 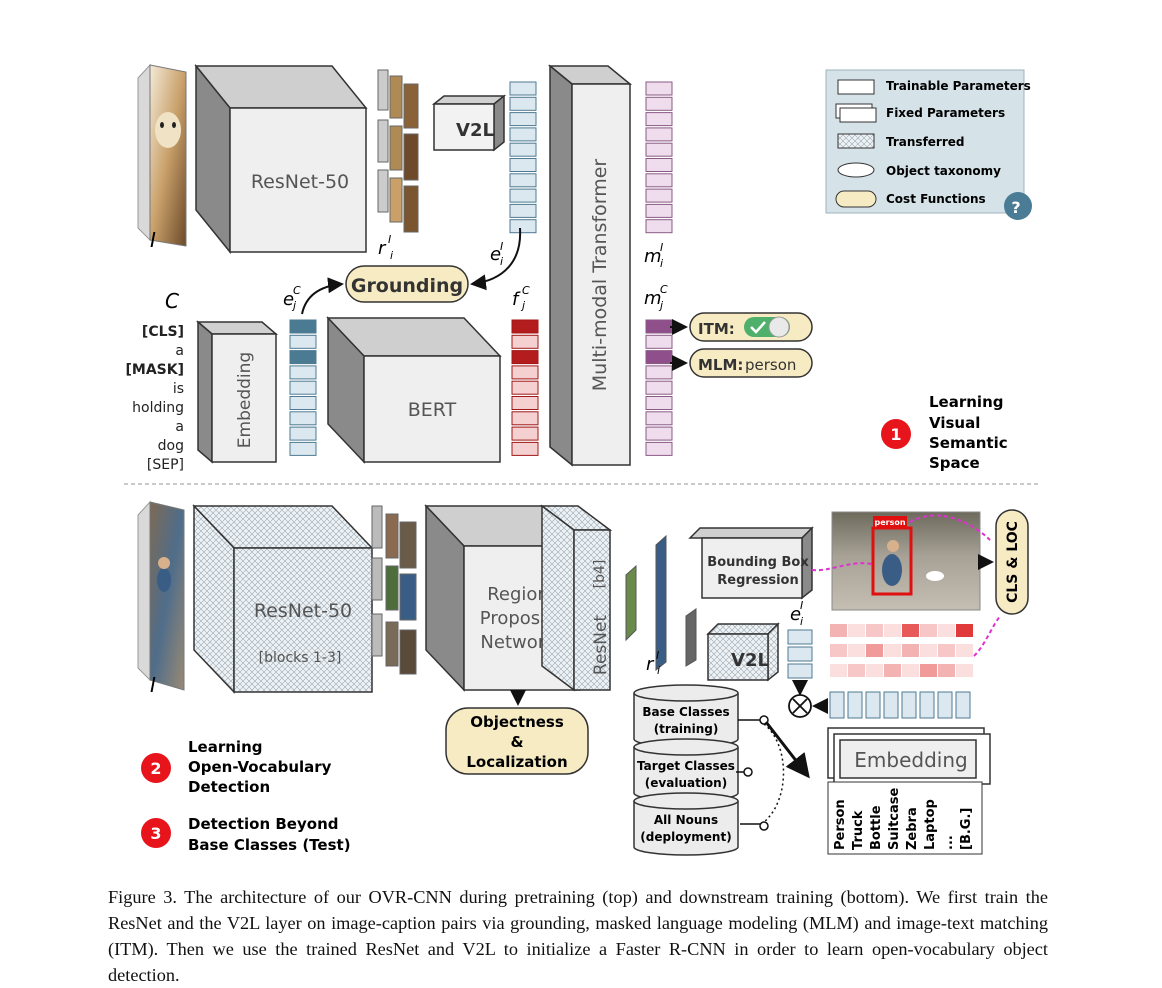 I want to click on database-sub: (evaluation), so click(x=686, y=783).